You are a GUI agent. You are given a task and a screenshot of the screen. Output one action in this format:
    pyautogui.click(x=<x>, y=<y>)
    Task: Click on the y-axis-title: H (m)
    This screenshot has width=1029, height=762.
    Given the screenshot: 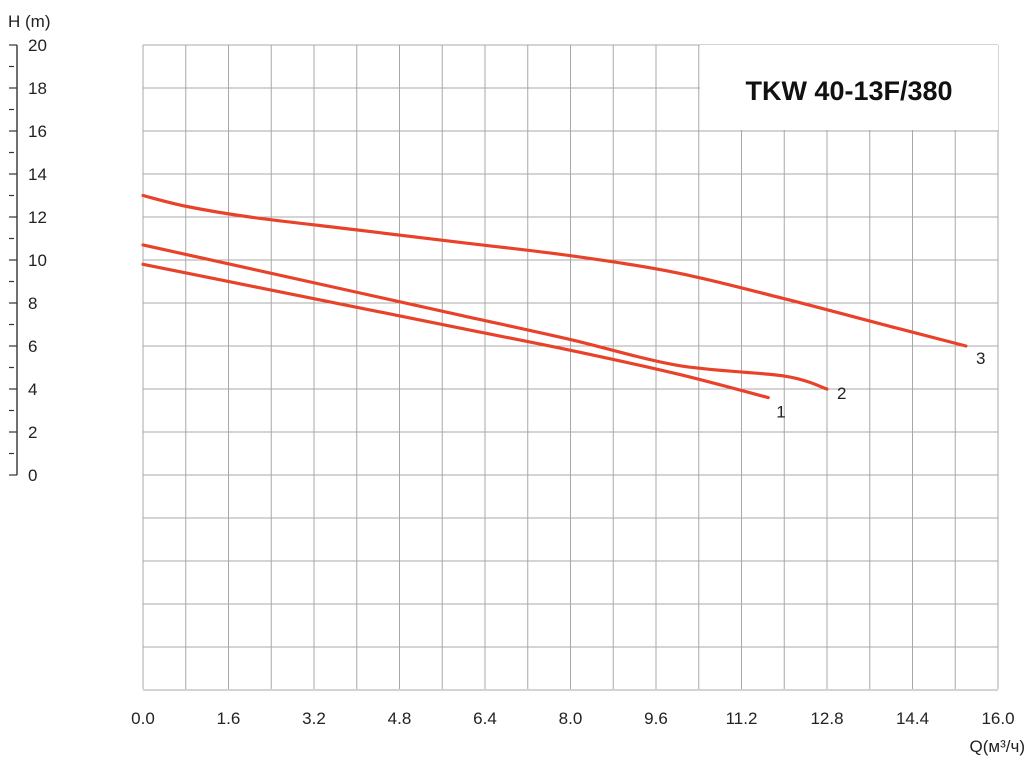 What is the action you would take?
    pyautogui.click(x=29, y=21)
    